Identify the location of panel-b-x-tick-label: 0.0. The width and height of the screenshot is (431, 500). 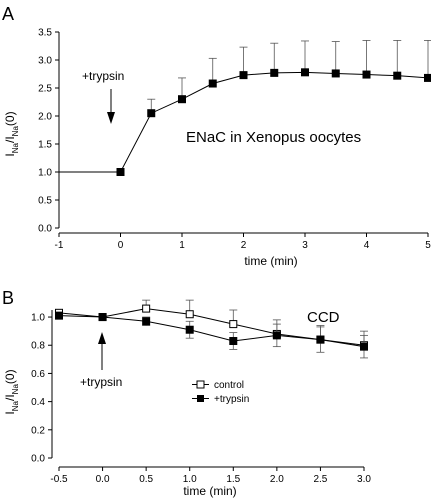
(103, 479).